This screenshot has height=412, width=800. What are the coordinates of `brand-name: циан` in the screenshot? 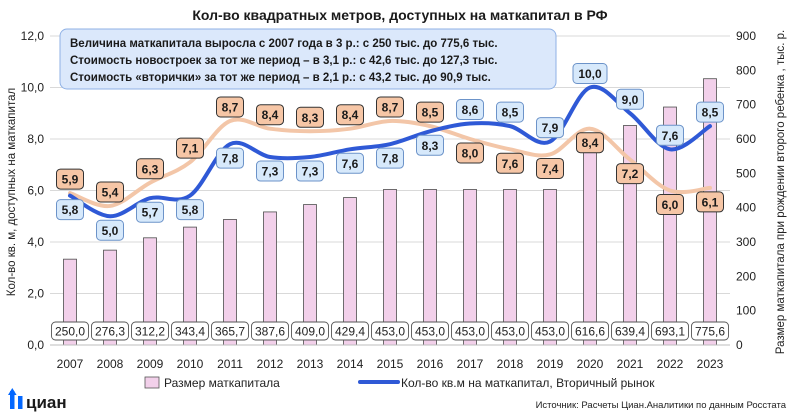 It's located at (46, 402).